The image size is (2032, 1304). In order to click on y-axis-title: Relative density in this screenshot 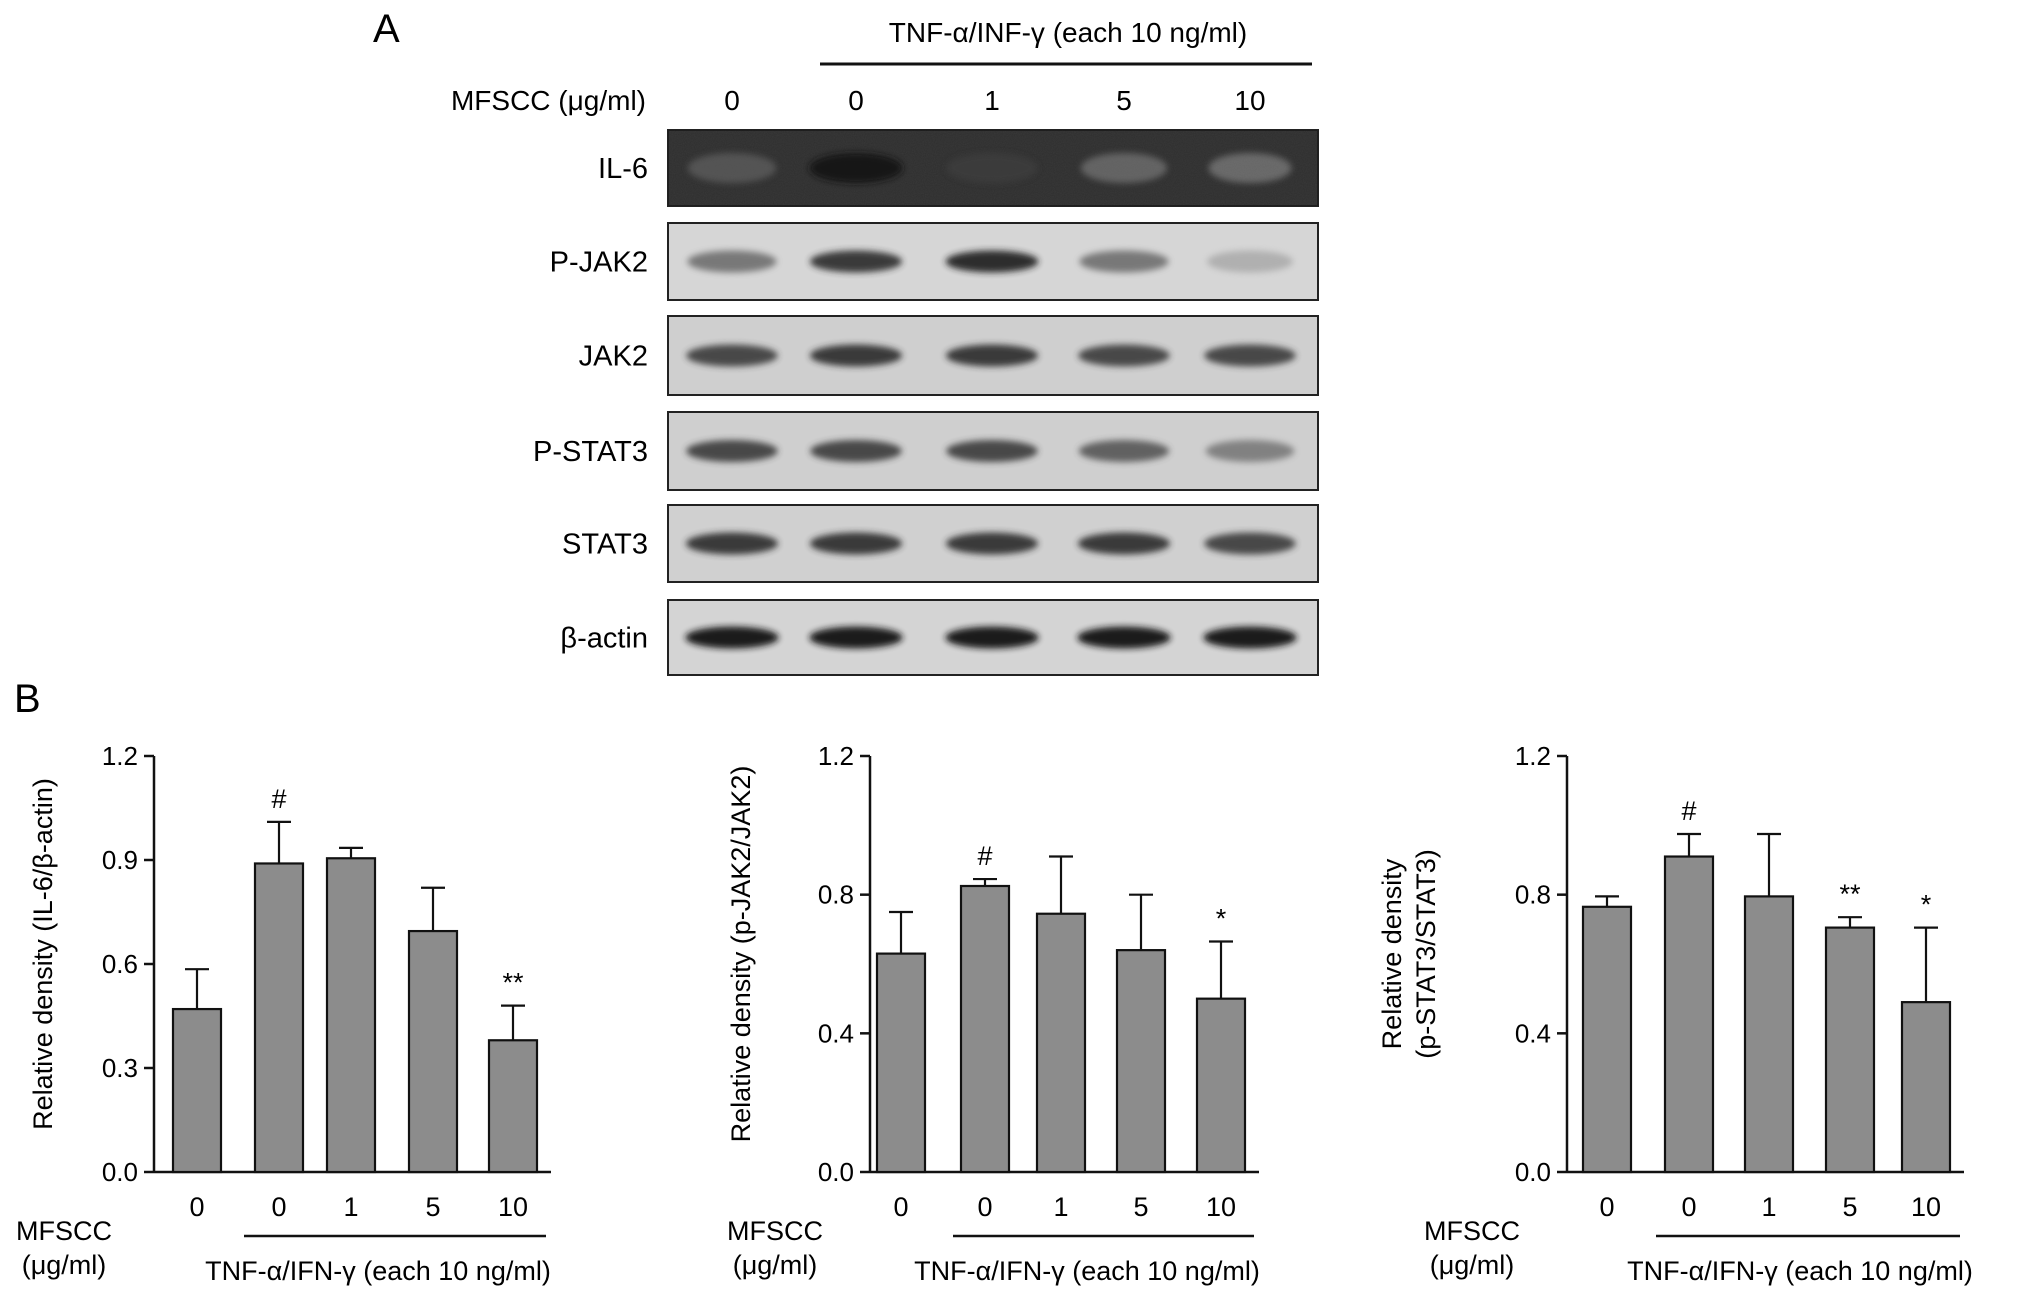, I will do `click(1392, 953)`.